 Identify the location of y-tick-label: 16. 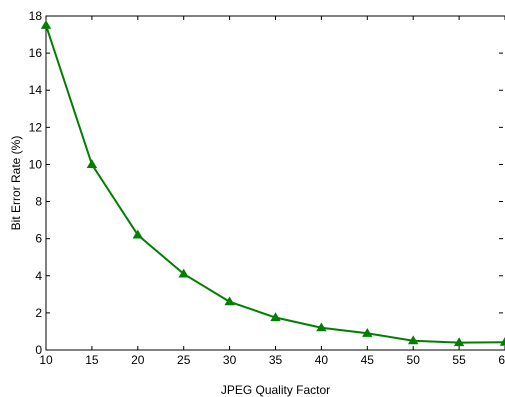
(36, 53).